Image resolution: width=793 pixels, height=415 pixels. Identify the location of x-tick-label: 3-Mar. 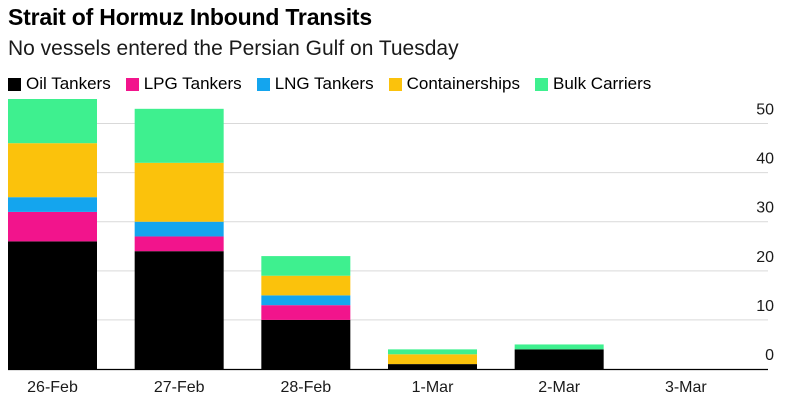
(686, 387).